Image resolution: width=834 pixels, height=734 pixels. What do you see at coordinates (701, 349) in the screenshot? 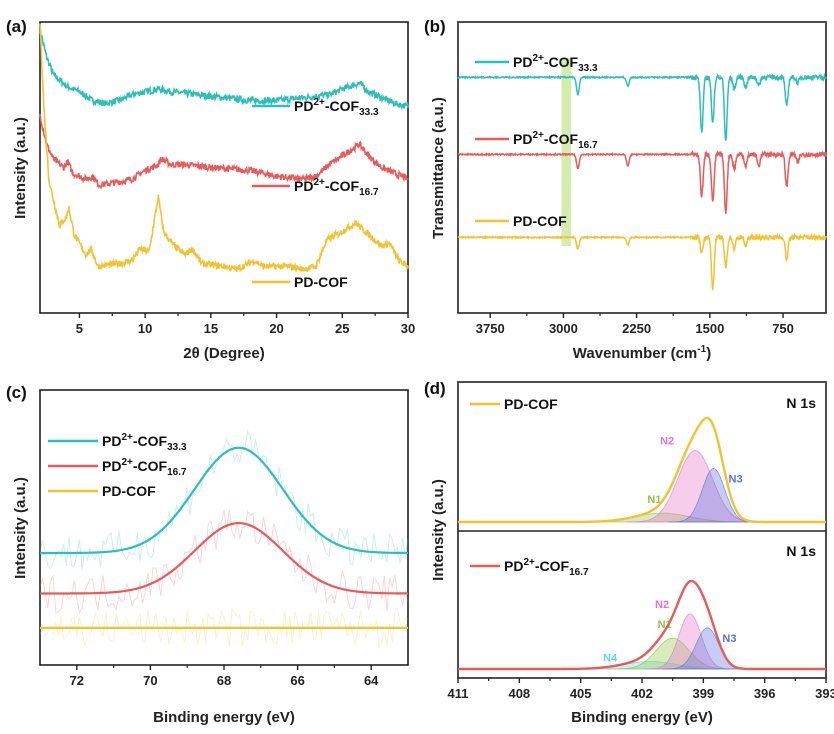
I see `b-xlabel-sup: -1` at bounding box center [701, 349].